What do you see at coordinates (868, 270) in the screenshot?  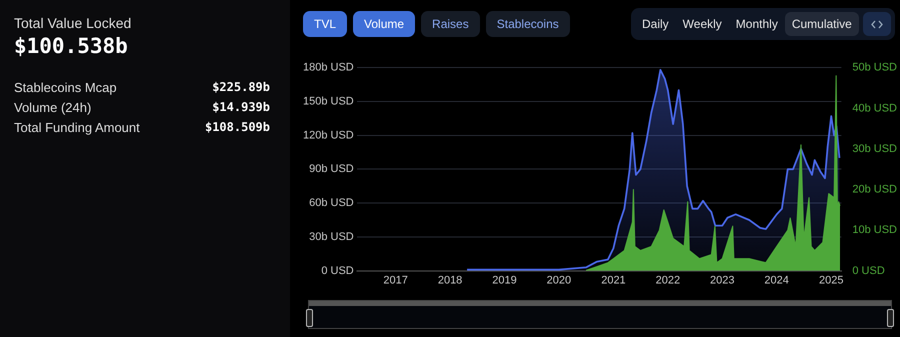 I see `y2-tick-label: 0 USD` at bounding box center [868, 270].